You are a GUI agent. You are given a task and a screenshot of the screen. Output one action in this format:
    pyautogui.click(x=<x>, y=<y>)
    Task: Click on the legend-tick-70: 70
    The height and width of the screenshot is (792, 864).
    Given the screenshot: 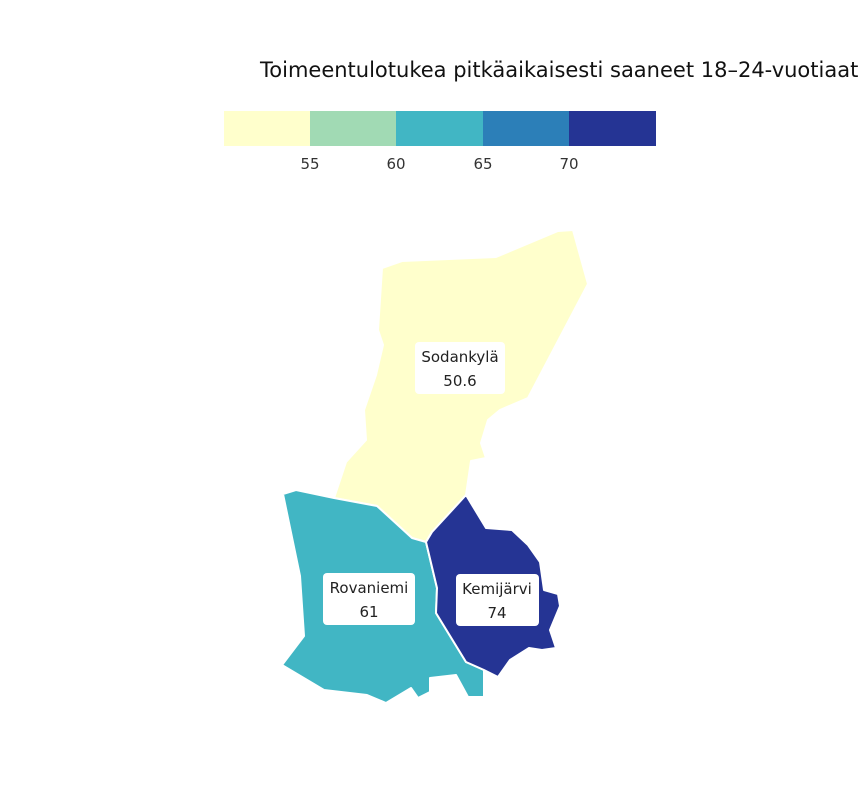 What is the action you would take?
    pyautogui.click(x=568, y=164)
    